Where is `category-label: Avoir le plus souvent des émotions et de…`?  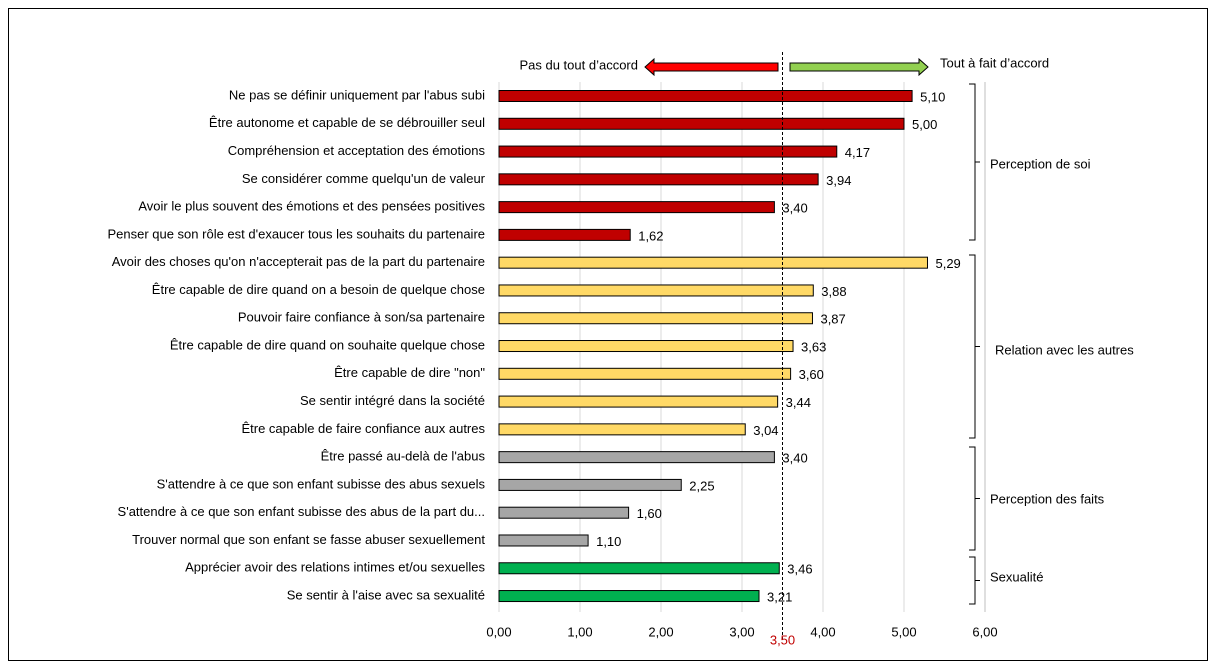 category-label: Avoir le plus souvent des émotions et de… is located at coordinates (311, 206).